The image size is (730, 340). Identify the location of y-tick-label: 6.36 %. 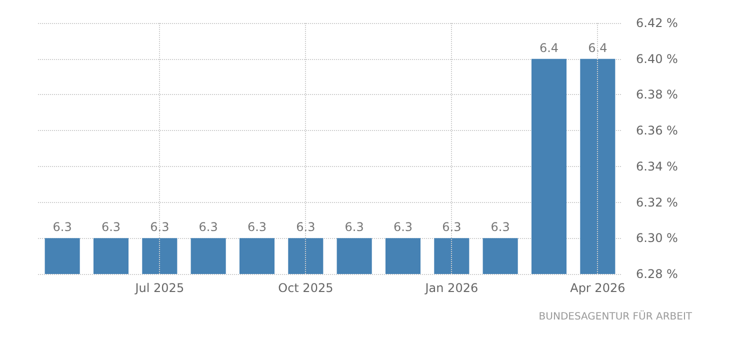
(657, 131).